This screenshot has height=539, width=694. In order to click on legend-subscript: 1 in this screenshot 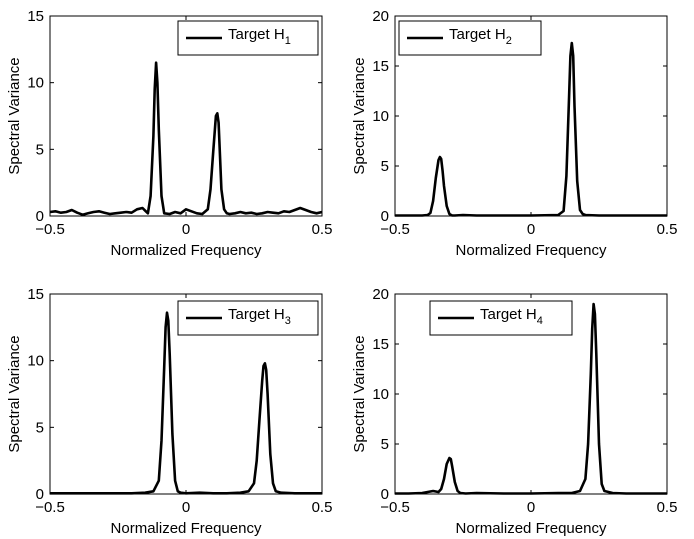, I will do `click(288, 41)`.